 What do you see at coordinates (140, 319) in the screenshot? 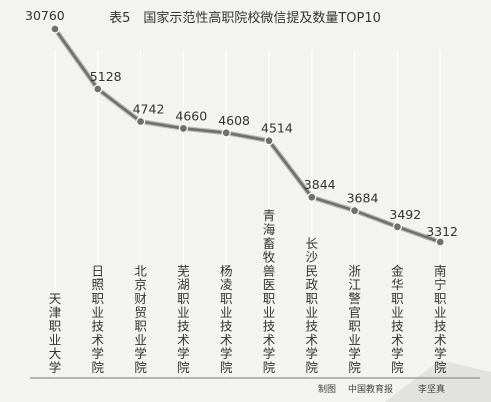
I see `category-label: 北京财贸职业学院` at bounding box center [140, 319].